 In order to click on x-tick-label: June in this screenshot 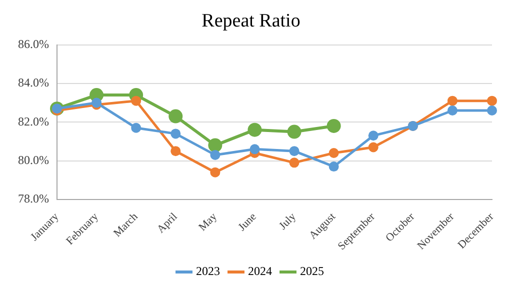, I will do `click(247, 222)`.